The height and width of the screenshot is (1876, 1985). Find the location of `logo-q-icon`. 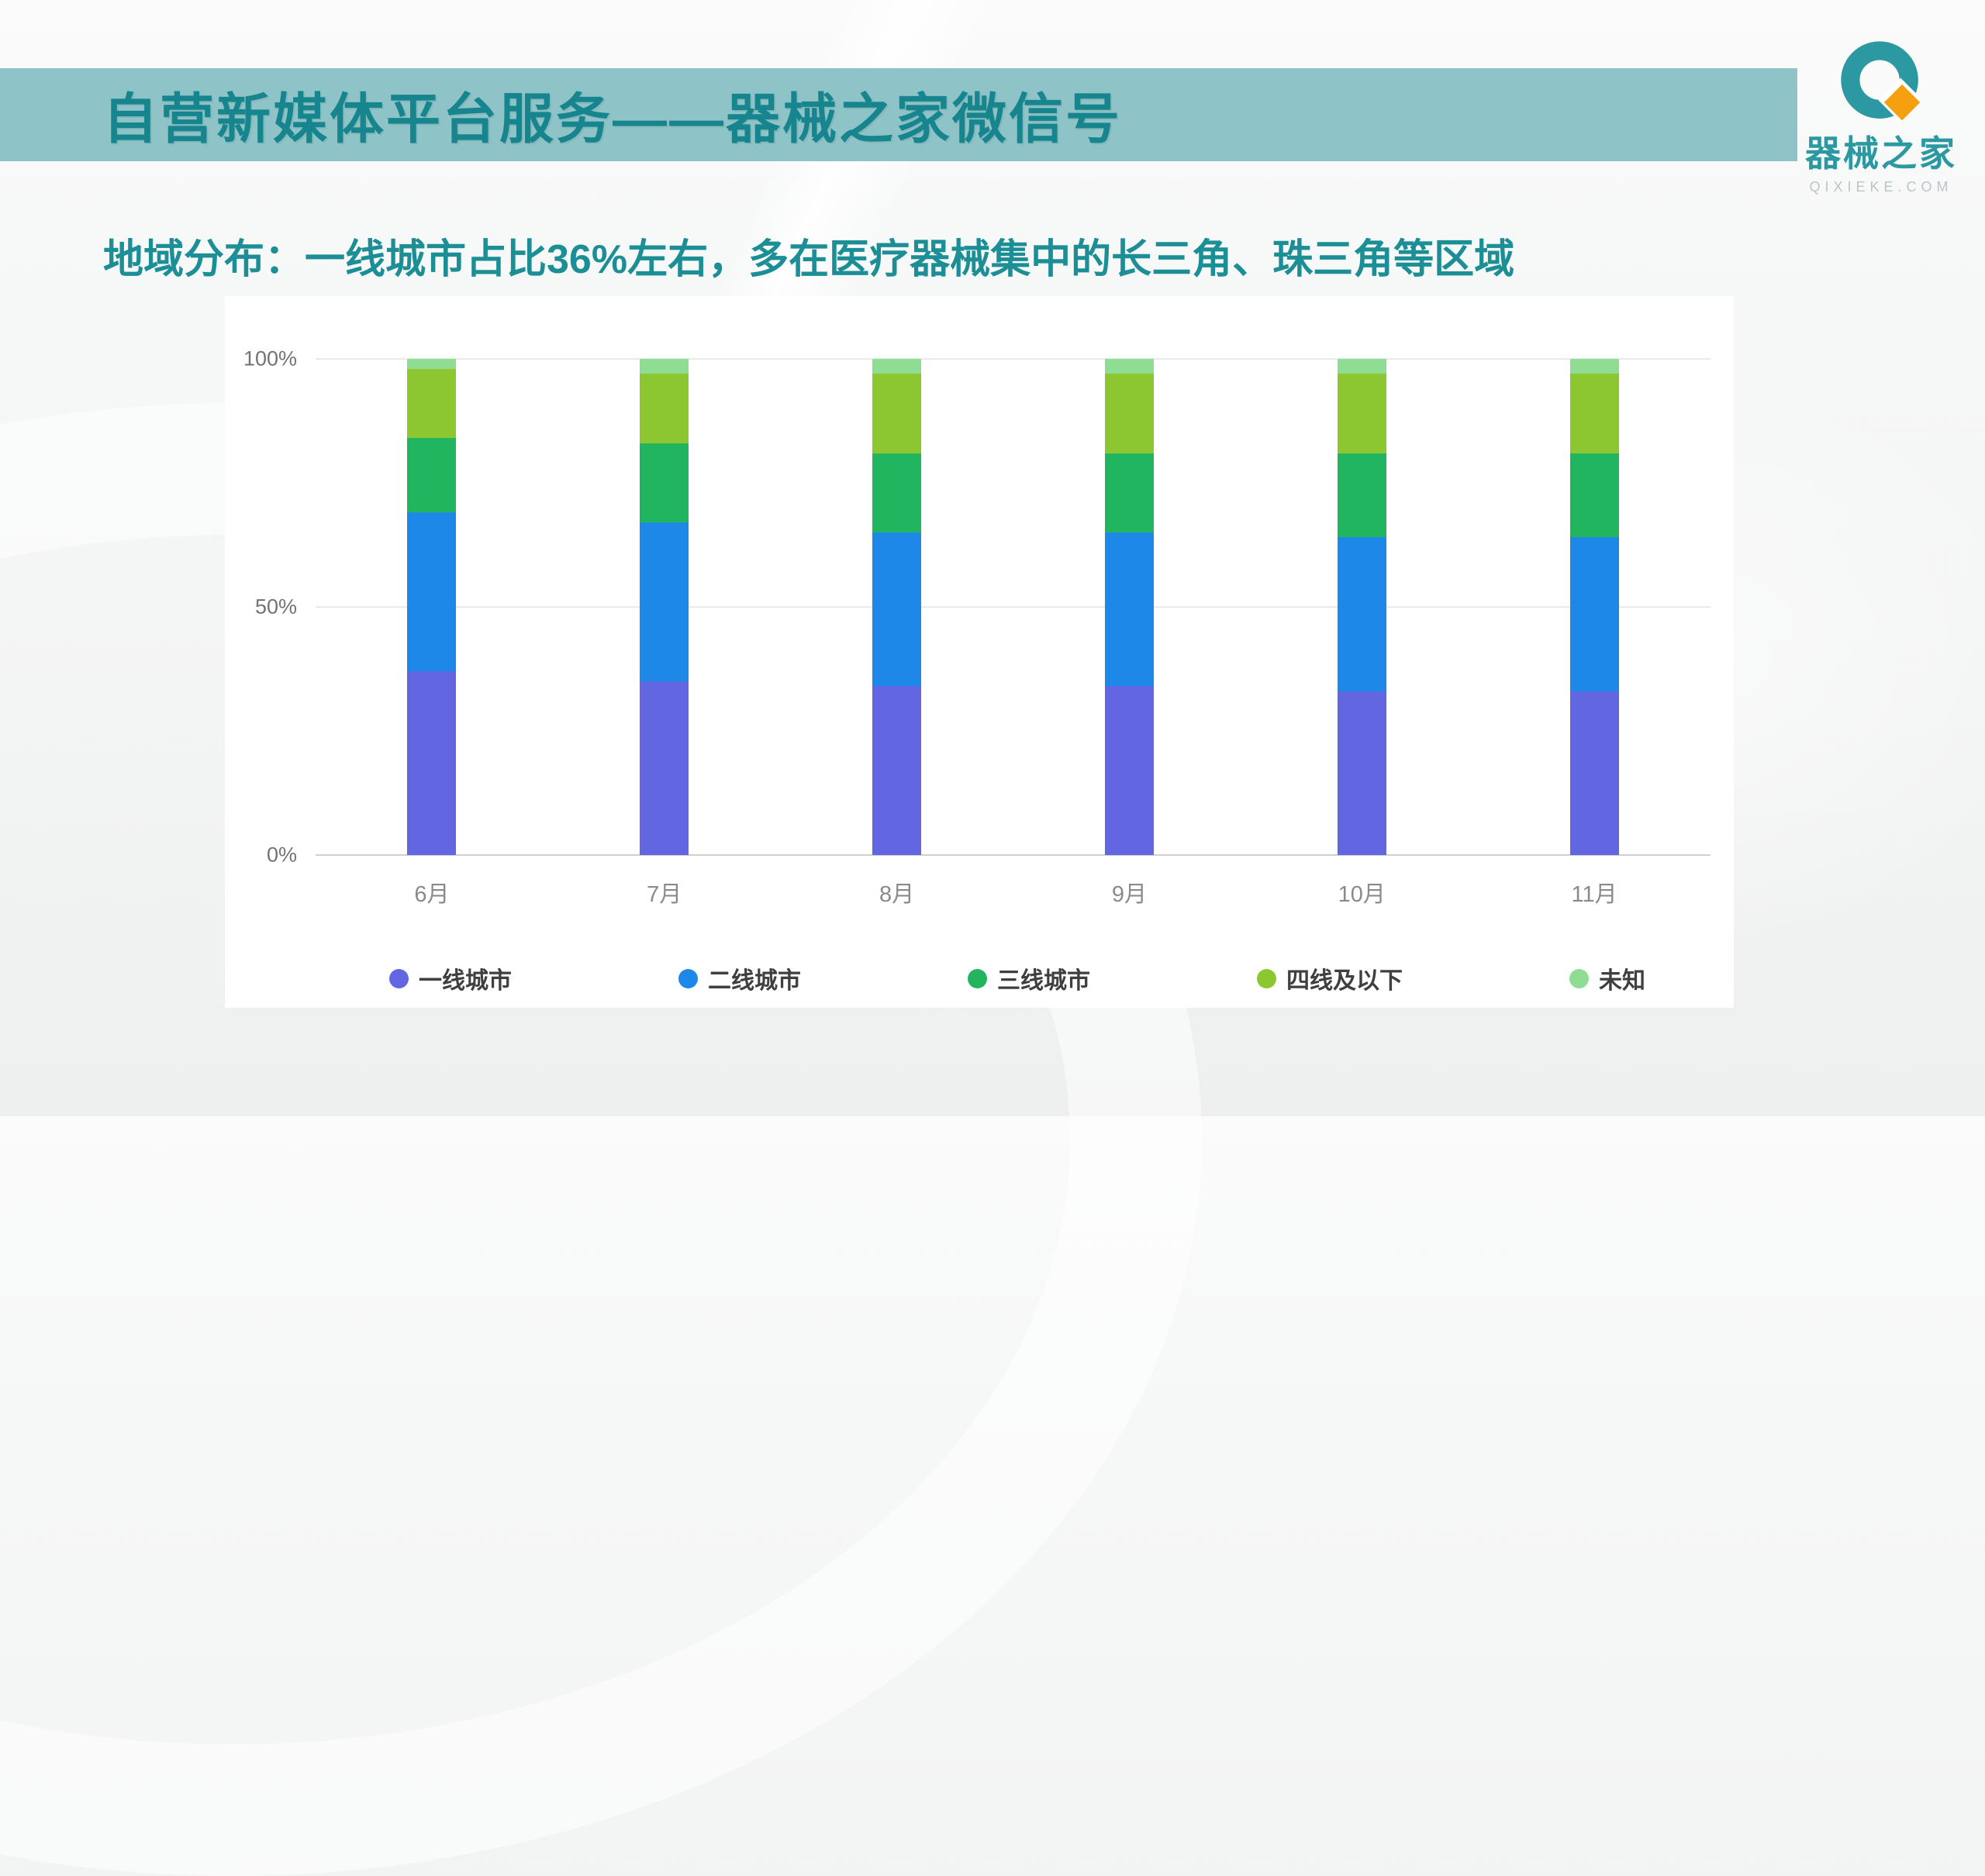

logo-q-icon is located at coordinates (1882, 81).